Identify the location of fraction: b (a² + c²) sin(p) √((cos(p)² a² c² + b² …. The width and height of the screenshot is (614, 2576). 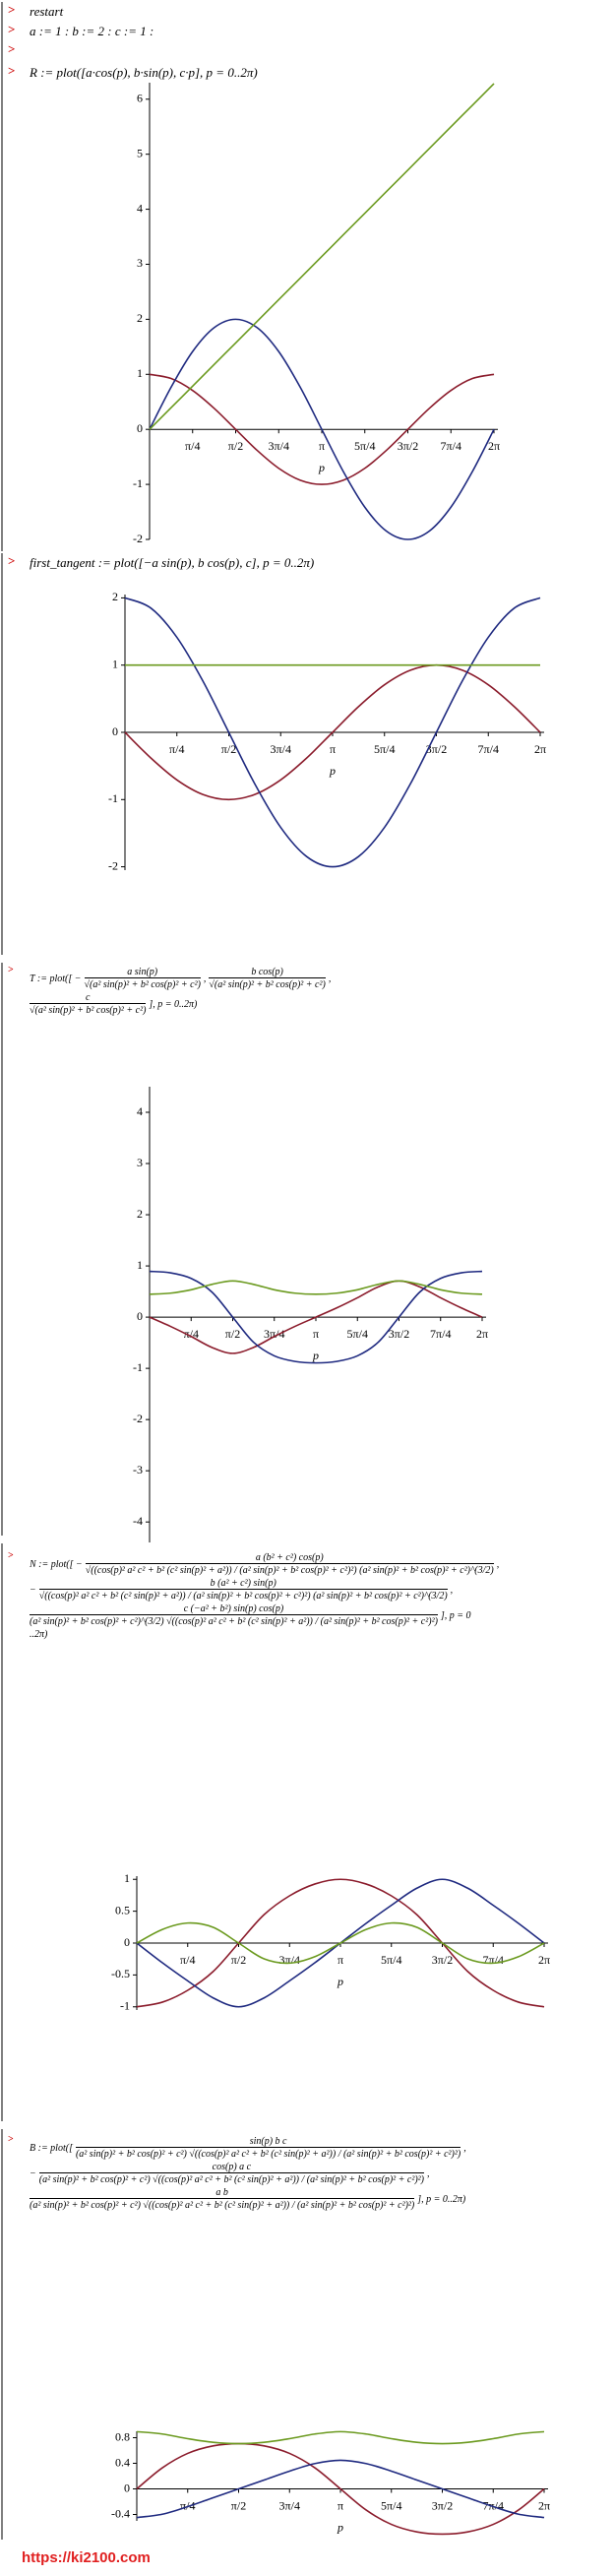
(243, 1590).